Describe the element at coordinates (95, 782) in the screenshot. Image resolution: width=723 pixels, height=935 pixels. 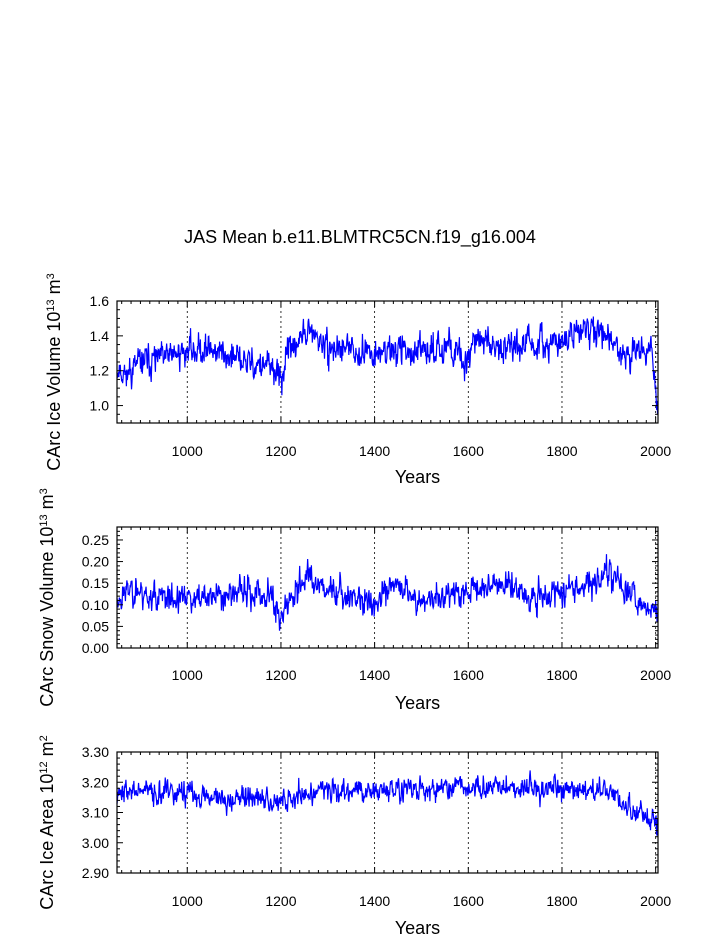
I see `ytick-label-3: 3.20` at that location.